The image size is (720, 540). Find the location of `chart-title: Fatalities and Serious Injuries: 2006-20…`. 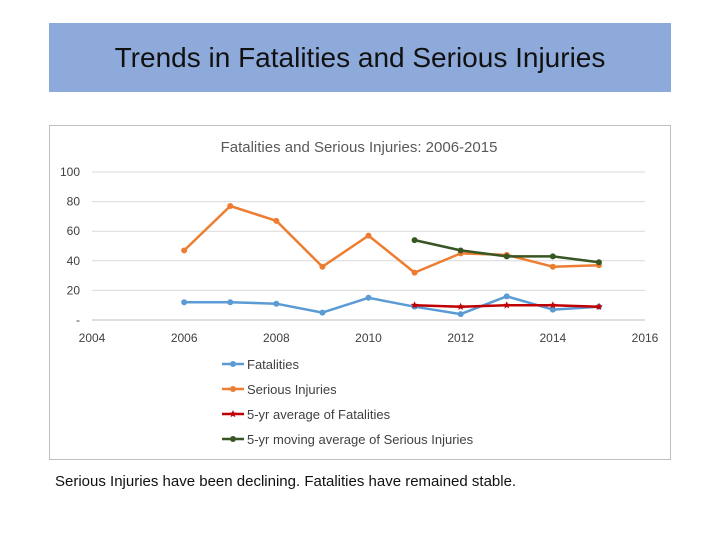

chart-title: Fatalities and Serious Injuries: 2006-20… is located at coordinates (359, 147).